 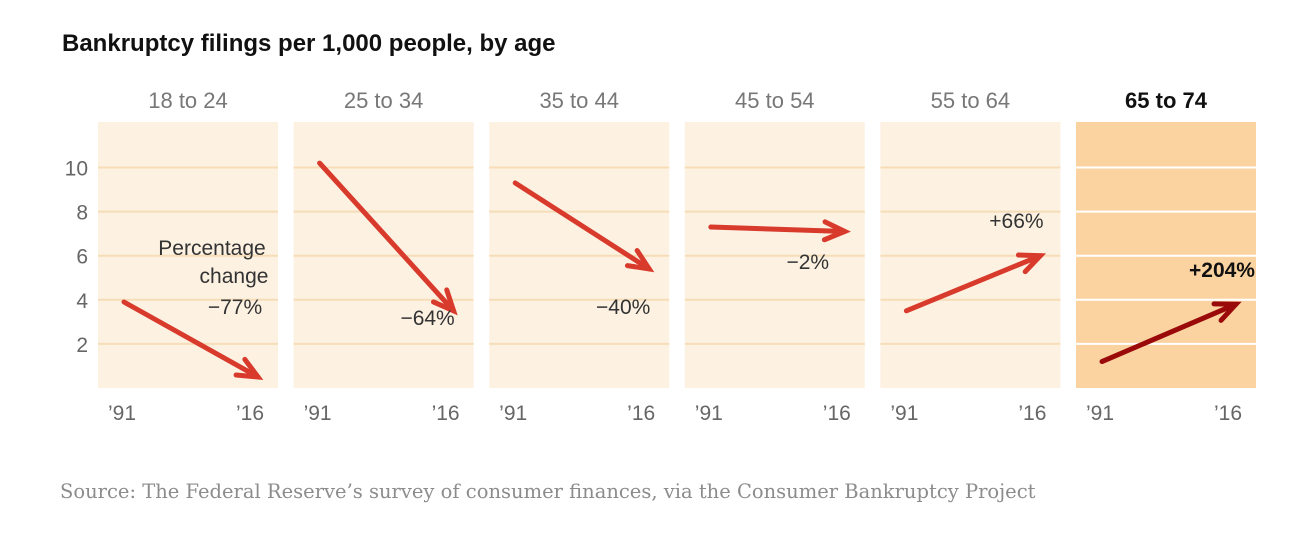 What do you see at coordinates (211, 248) in the screenshot?
I see `annotation-line-1: Percentage` at bounding box center [211, 248].